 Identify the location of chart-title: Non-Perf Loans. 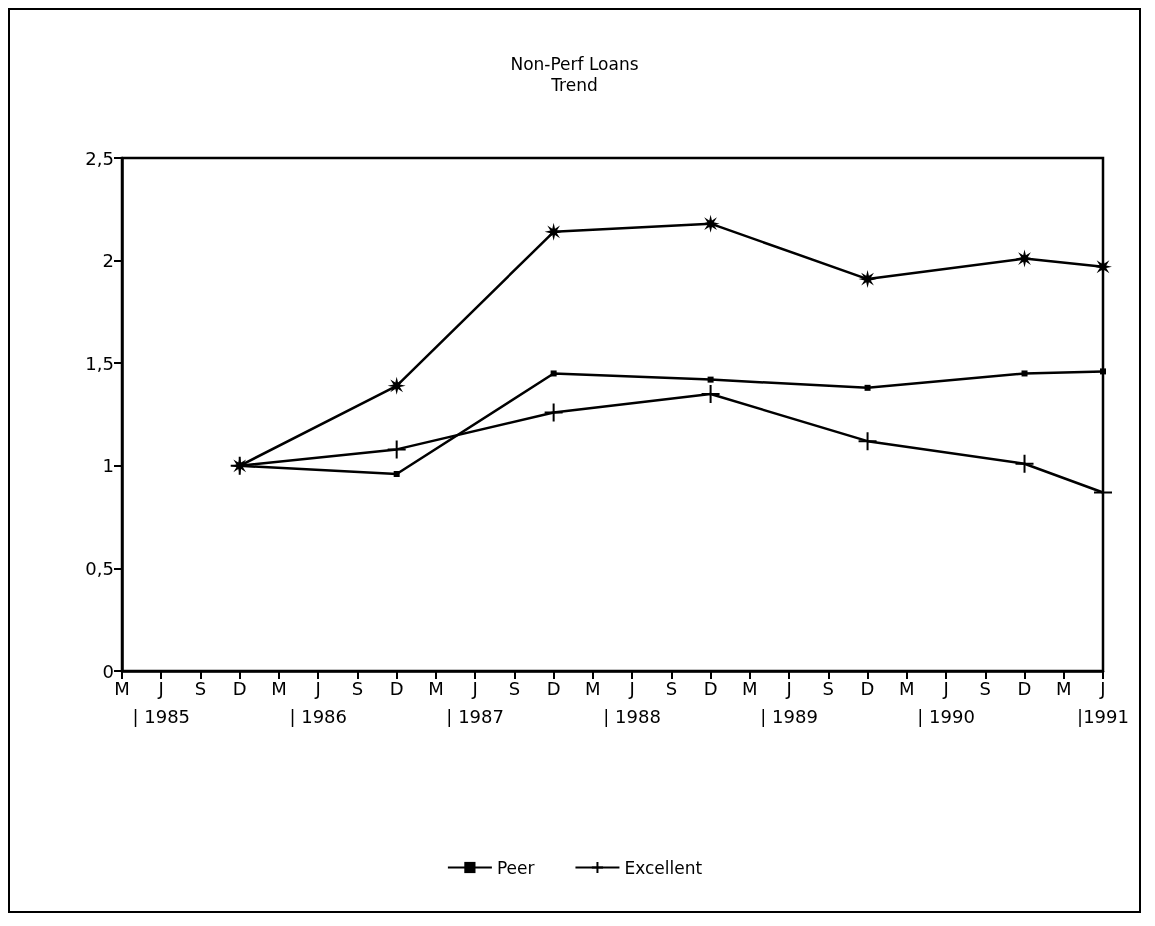
(574, 63).